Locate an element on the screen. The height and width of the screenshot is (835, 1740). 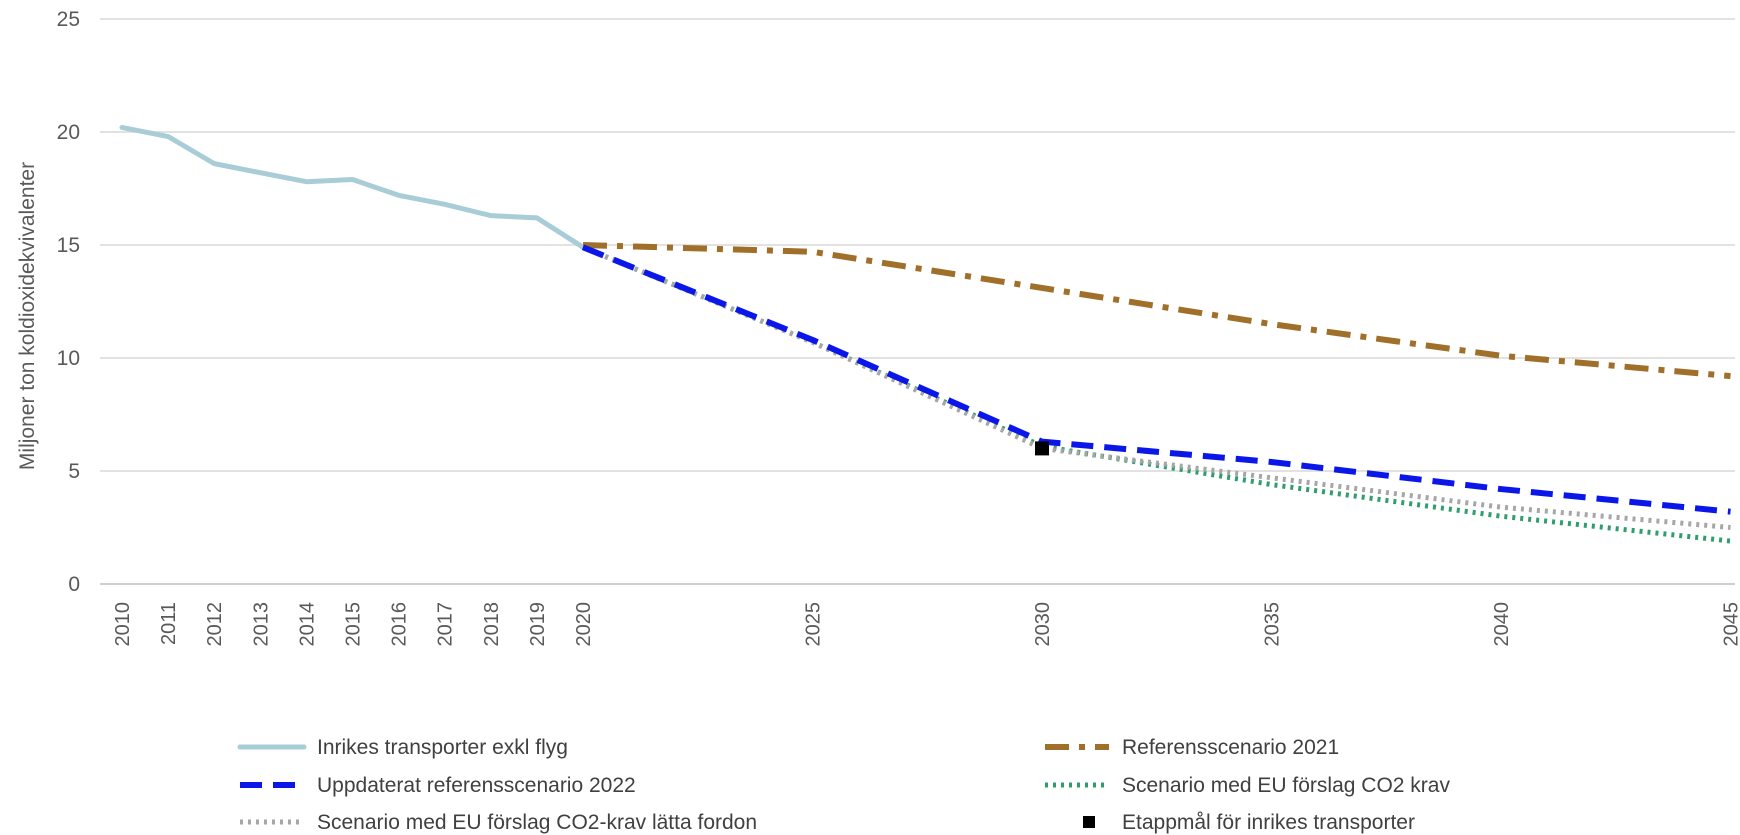
legend-label: Referensscenario 2021 is located at coordinates (1230, 747).